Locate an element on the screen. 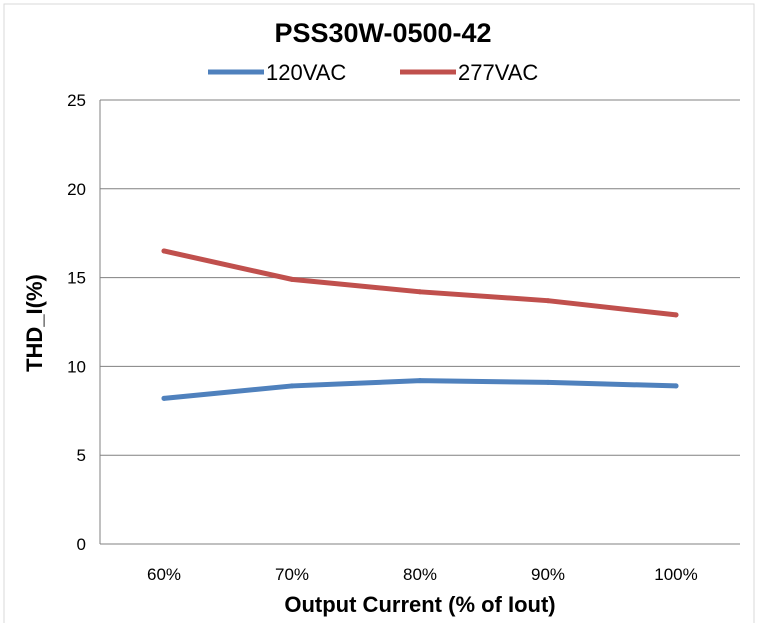  y-axis-ticks: 0 5 10 15 20 25 is located at coordinates (76, 322).